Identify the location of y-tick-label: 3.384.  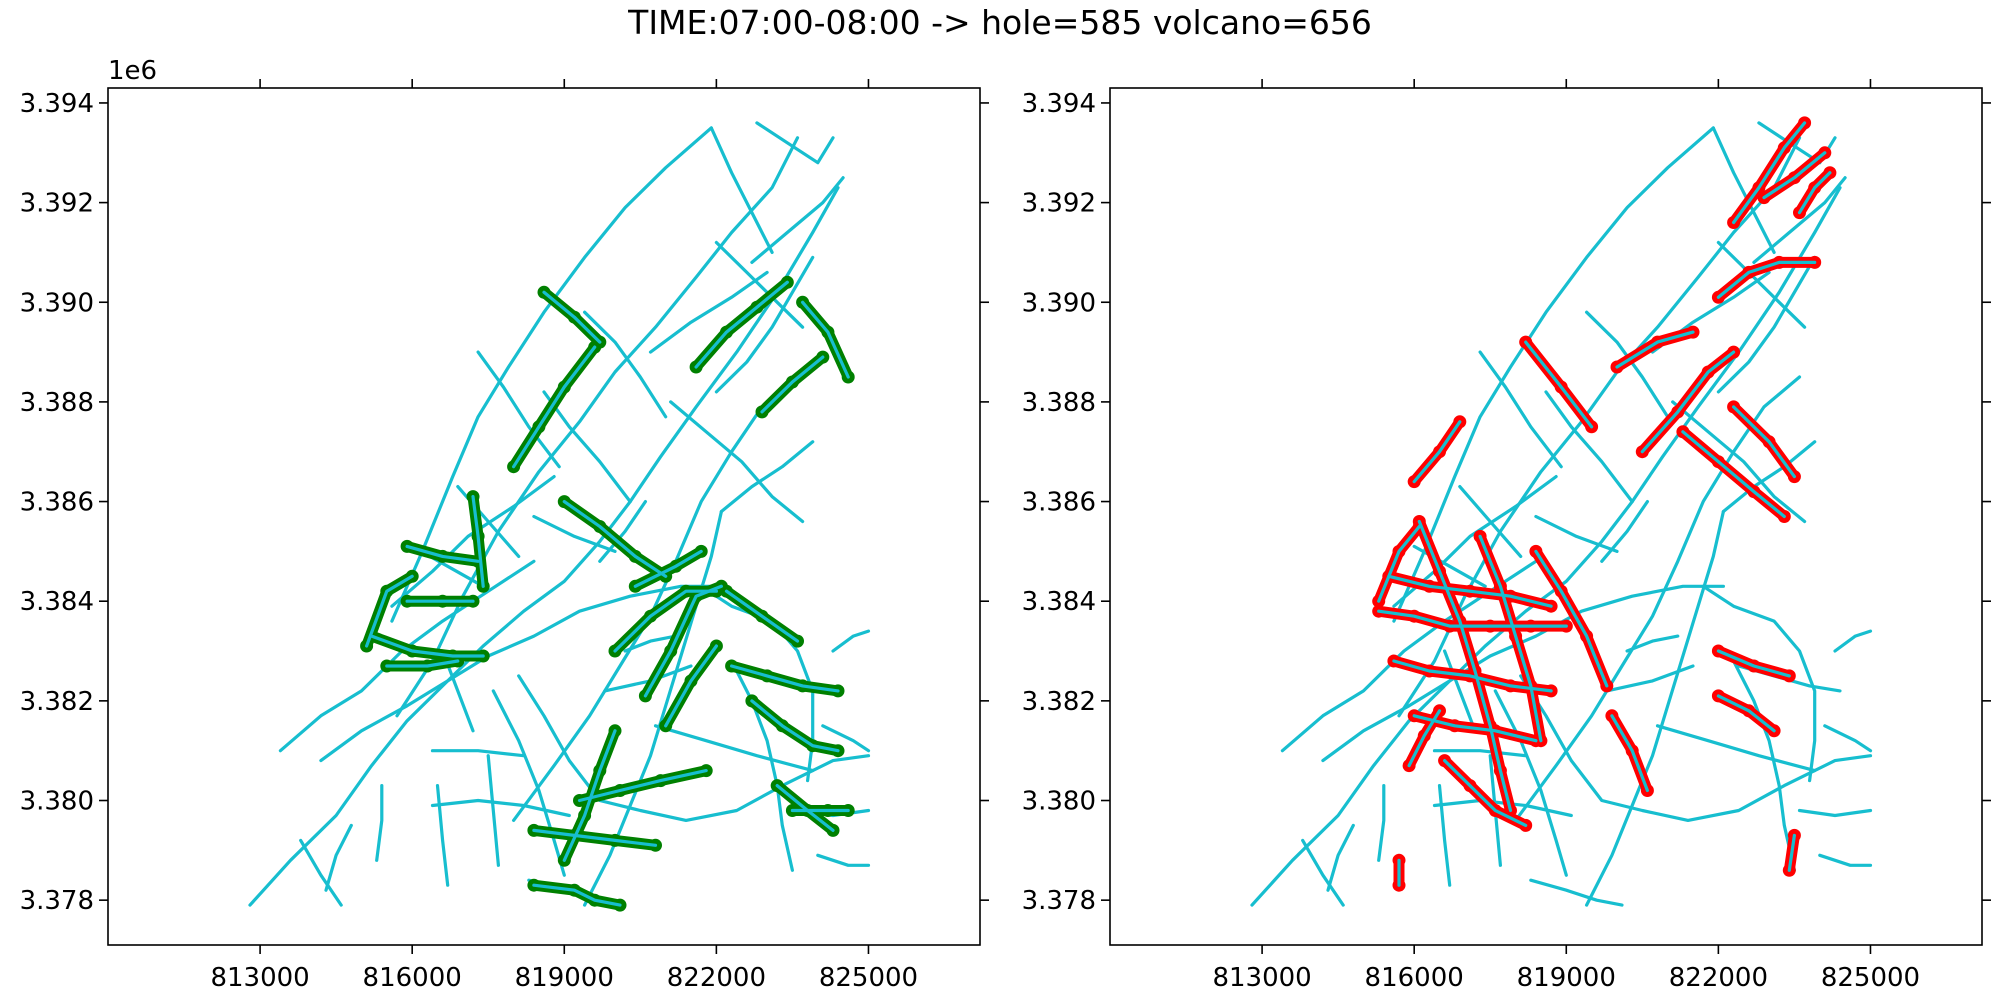
(1059, 602).